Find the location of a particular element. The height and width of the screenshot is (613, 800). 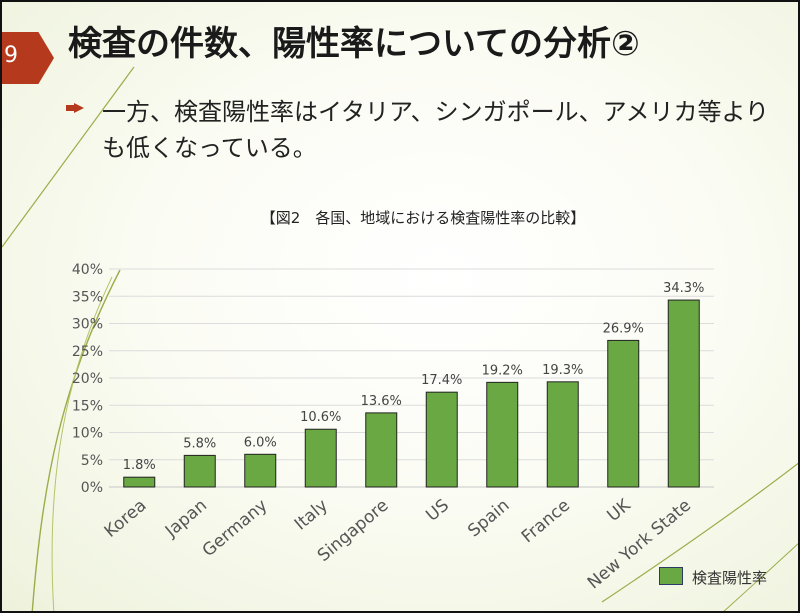

data-label: 5.8% is located at coordinates (199, 443).